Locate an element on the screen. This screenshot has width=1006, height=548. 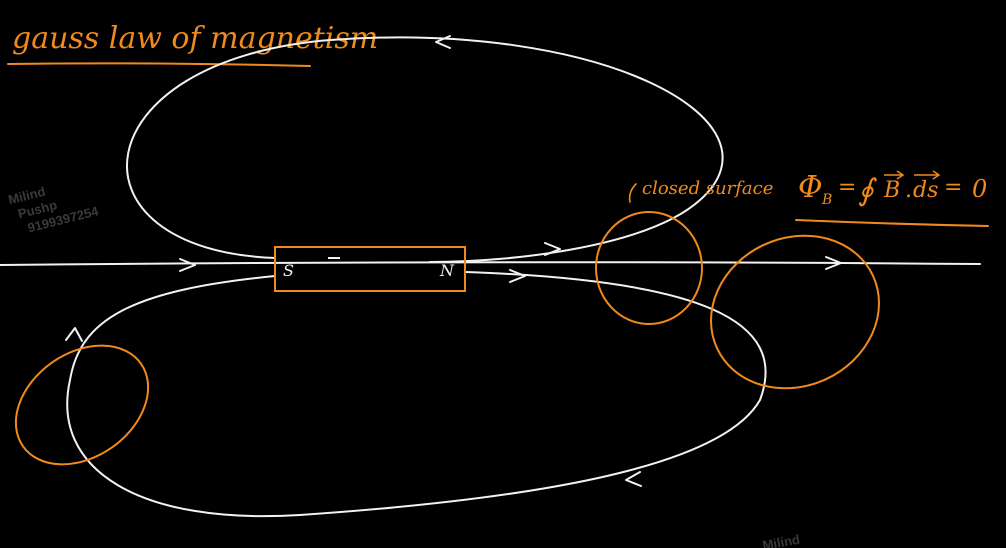
closed-surface-left is located at coordinates (82, 405).